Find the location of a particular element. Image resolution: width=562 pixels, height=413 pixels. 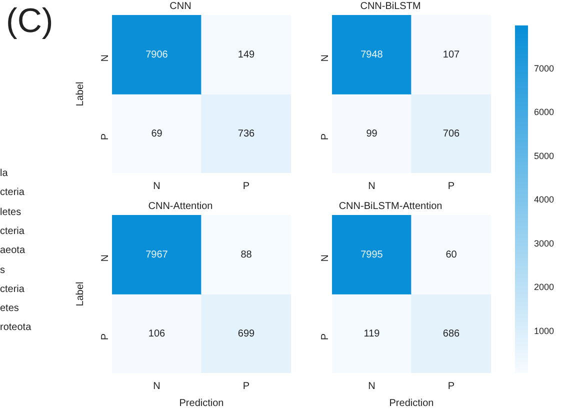

data-label: 69 is located at coordinates (157, 134).